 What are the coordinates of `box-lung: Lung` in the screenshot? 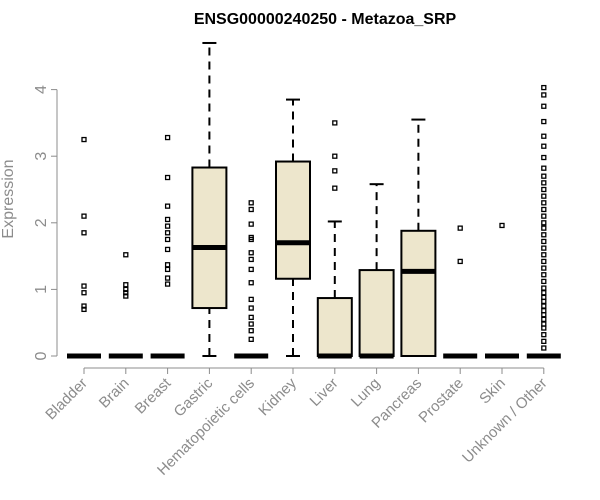 It's located at (371, 296).